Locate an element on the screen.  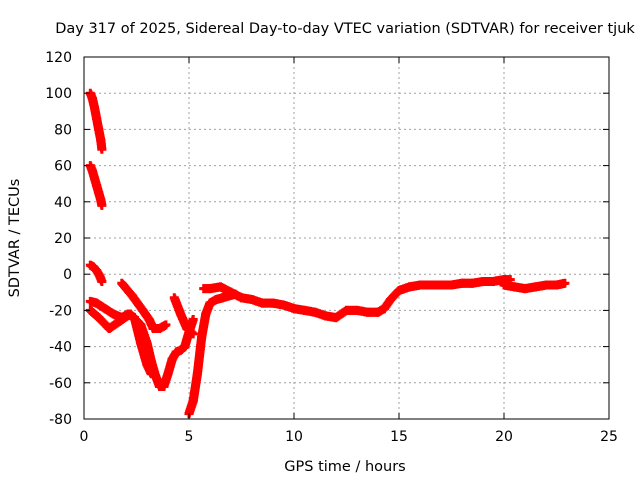
y-tick-label: 40 is located at coordinates (63, 203).